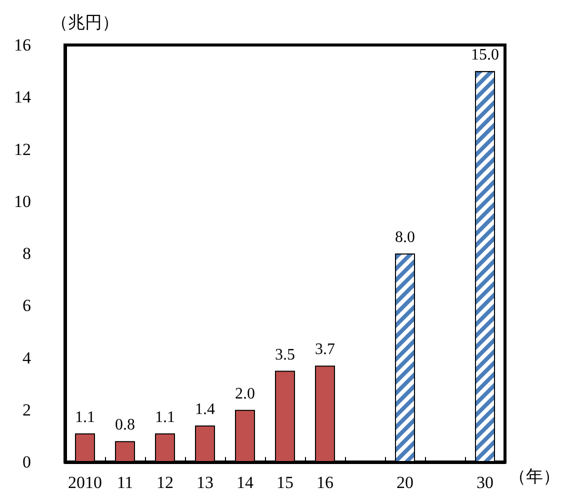 This screenshot has height=494, width=563. I want to click on data-label: 8.0, so click(405, 237).